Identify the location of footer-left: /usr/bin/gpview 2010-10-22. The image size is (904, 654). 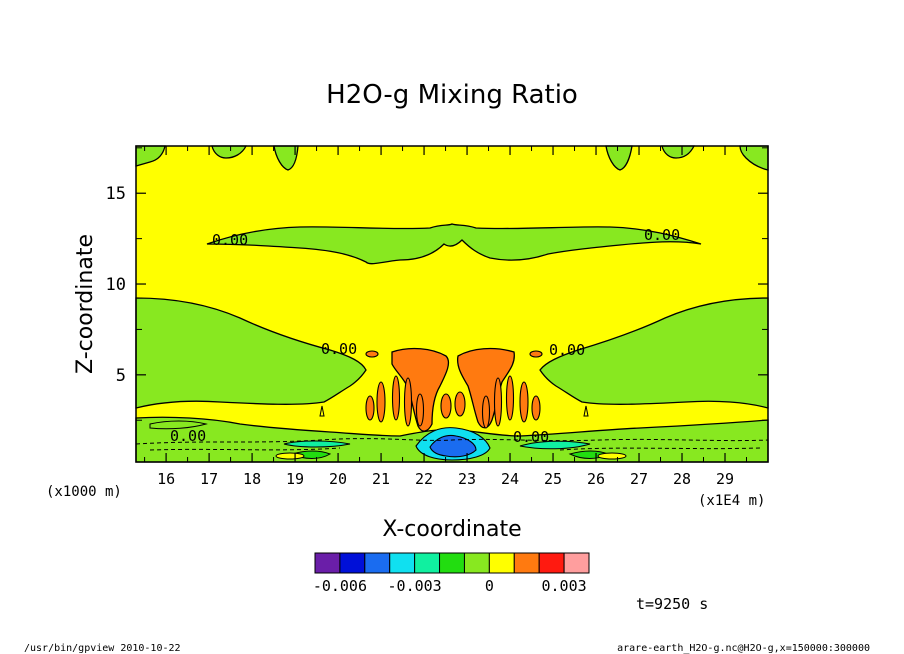
(102, 648).